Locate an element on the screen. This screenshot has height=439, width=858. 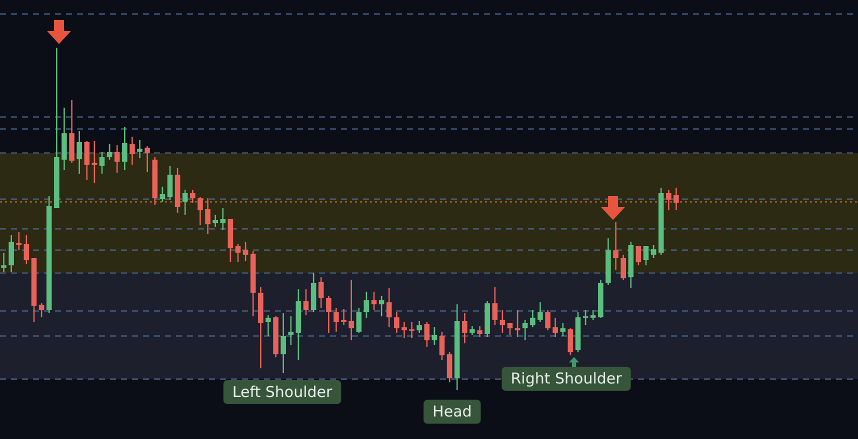
annotation: Right Shoulder is located at coordinates (566, 379).